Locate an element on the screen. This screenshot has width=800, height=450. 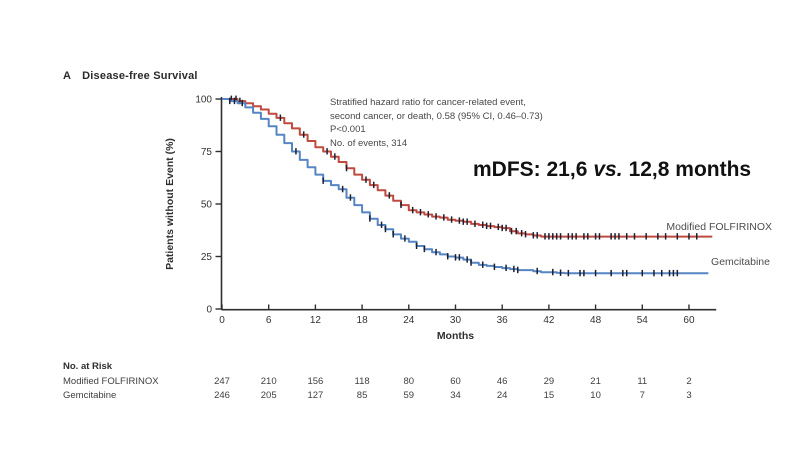
y-tick-label: 25 is located at coordinates (207, 257).